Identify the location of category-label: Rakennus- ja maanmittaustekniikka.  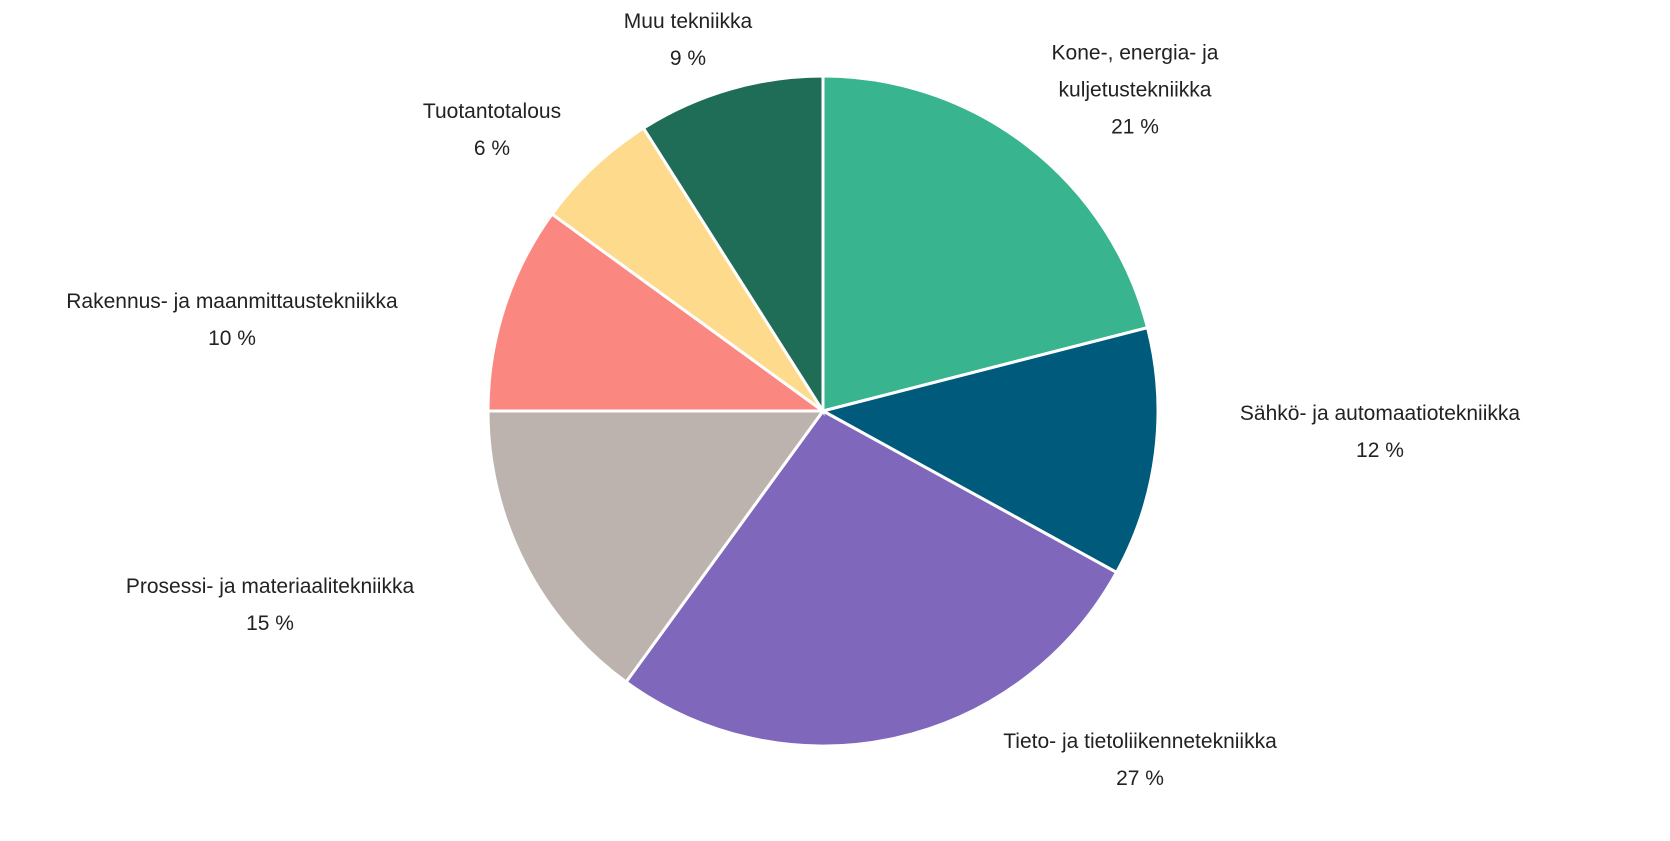
(232, 301).